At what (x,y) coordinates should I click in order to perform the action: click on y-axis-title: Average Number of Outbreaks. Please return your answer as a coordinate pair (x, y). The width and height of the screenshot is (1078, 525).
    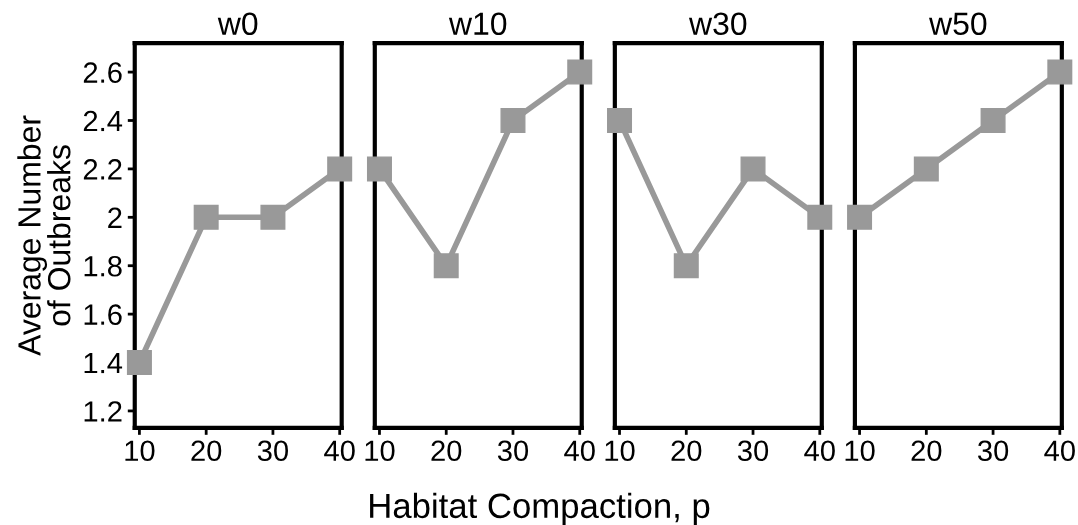
    Looking at the image, I should click on (44, 235).